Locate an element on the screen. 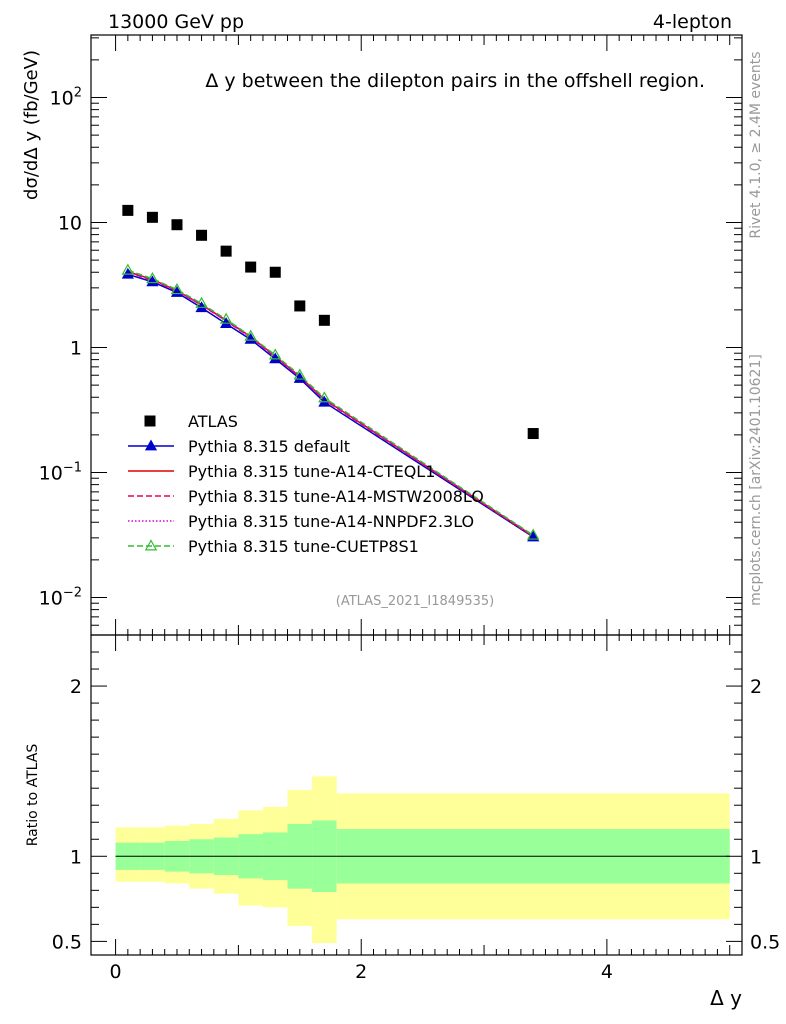 The width and height of the screenshot is (786, 1024). main-y-tick-label-3: 10 is located at coordinates (70, 224).